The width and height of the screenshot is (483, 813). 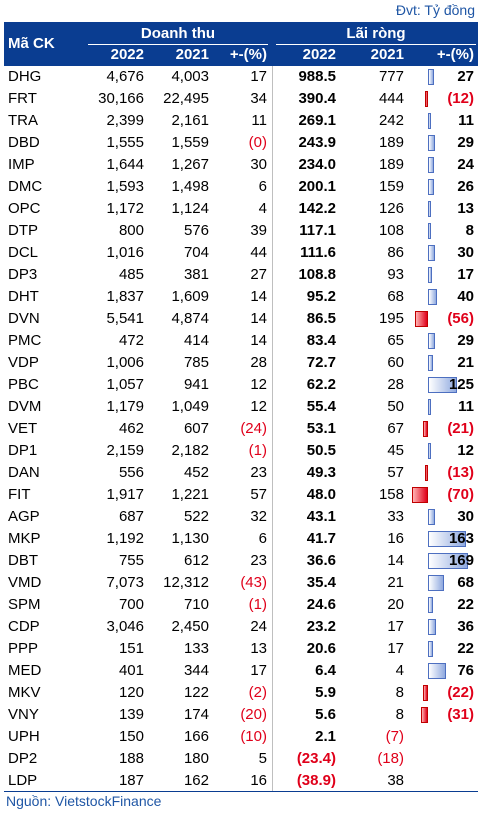 I want to click on profit-2021: 28, so click(x=395, y=384).